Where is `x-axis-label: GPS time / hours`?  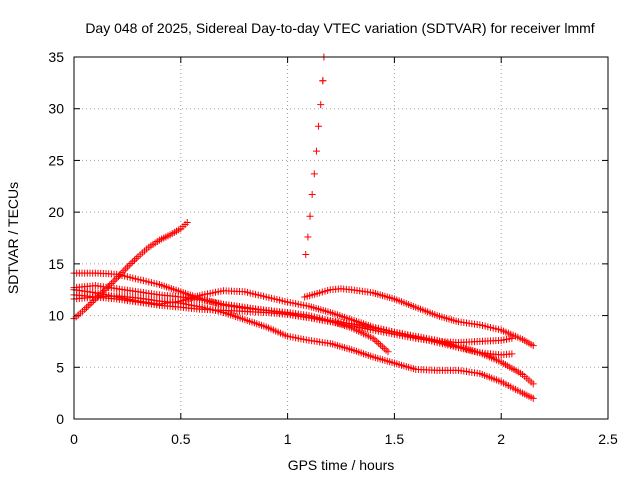
x-axis-label: GPS time / hours is located at coordinates (341, 465).